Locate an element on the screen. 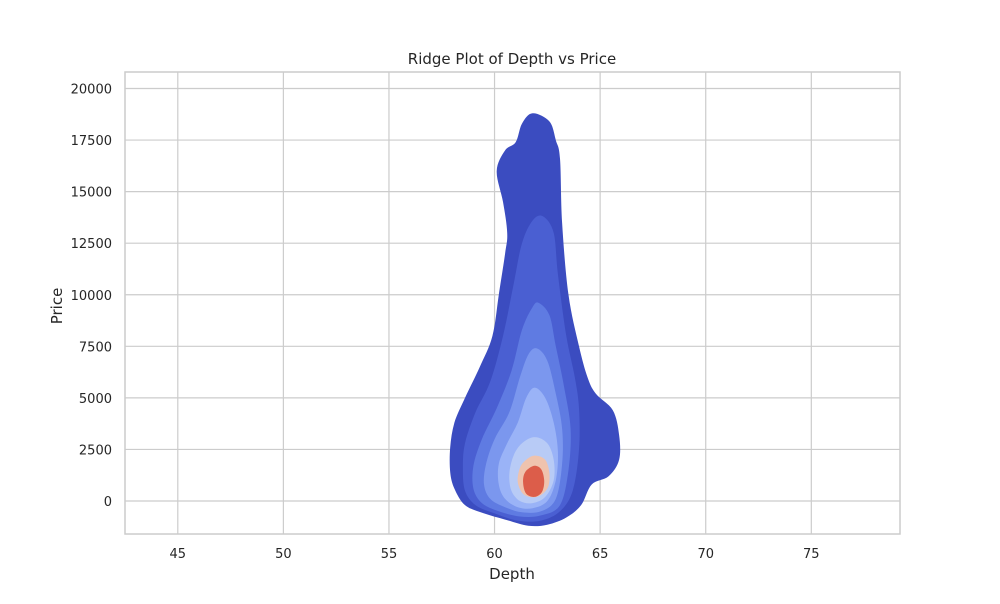  x-tick-label: 50 is located at coordinates (283, 554).